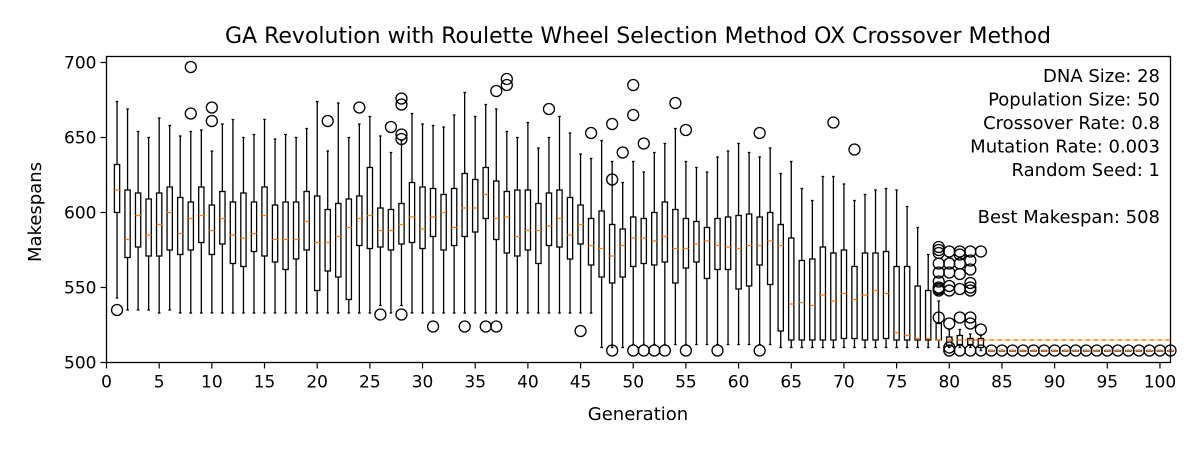 The image size is (1200, 450). What do you see at coordinates (949, 383) in the screenshot?
I see `x-tick-label: 80` at bounding box center [949, 383].